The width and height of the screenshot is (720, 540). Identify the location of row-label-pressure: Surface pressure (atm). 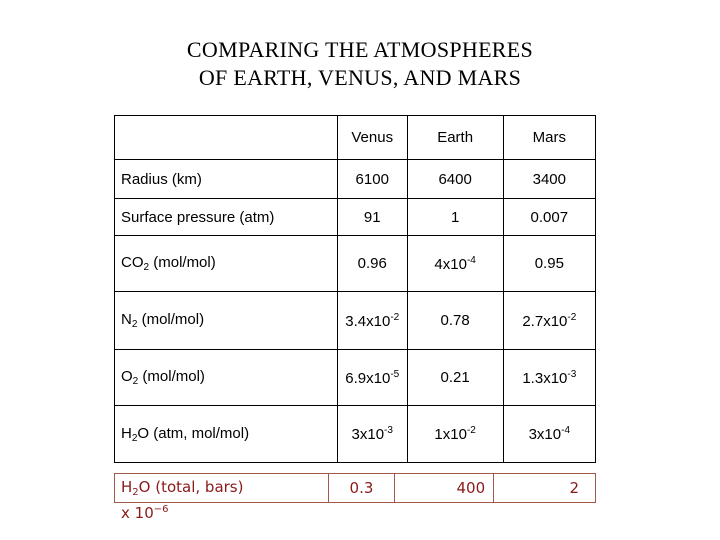
(226, 217).